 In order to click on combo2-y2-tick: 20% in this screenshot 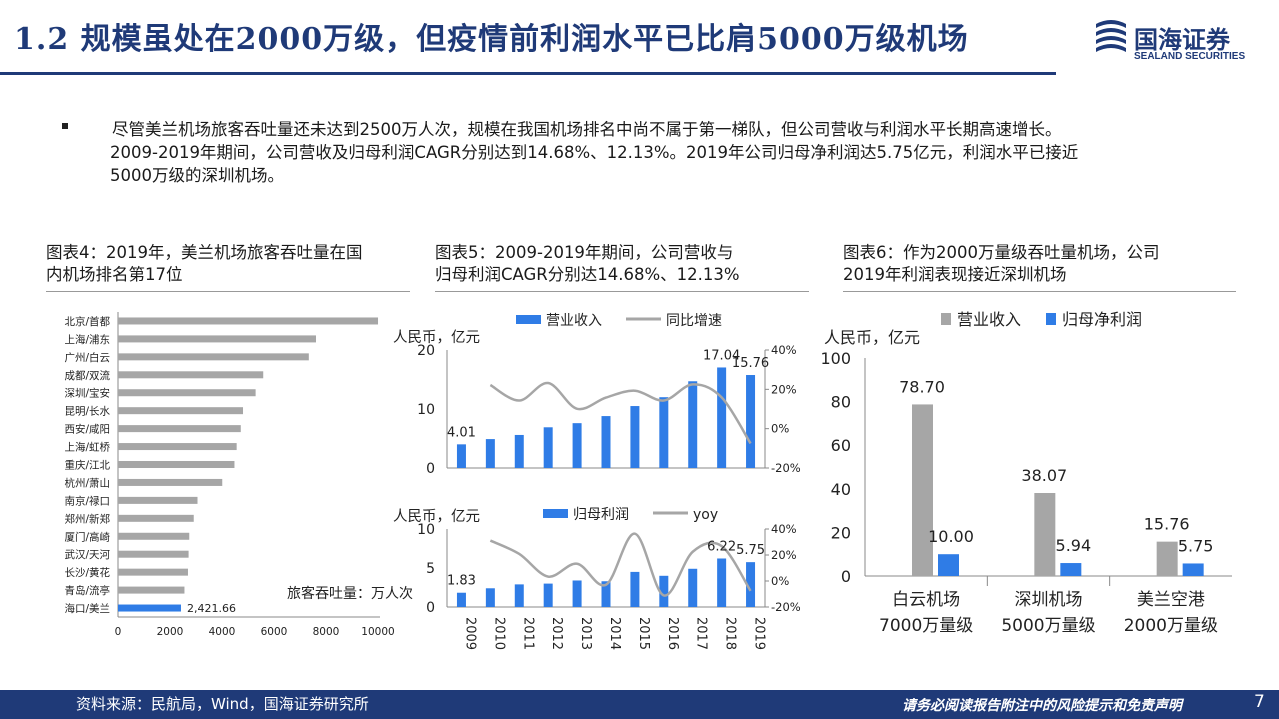, I will do `click(784, 555)`.